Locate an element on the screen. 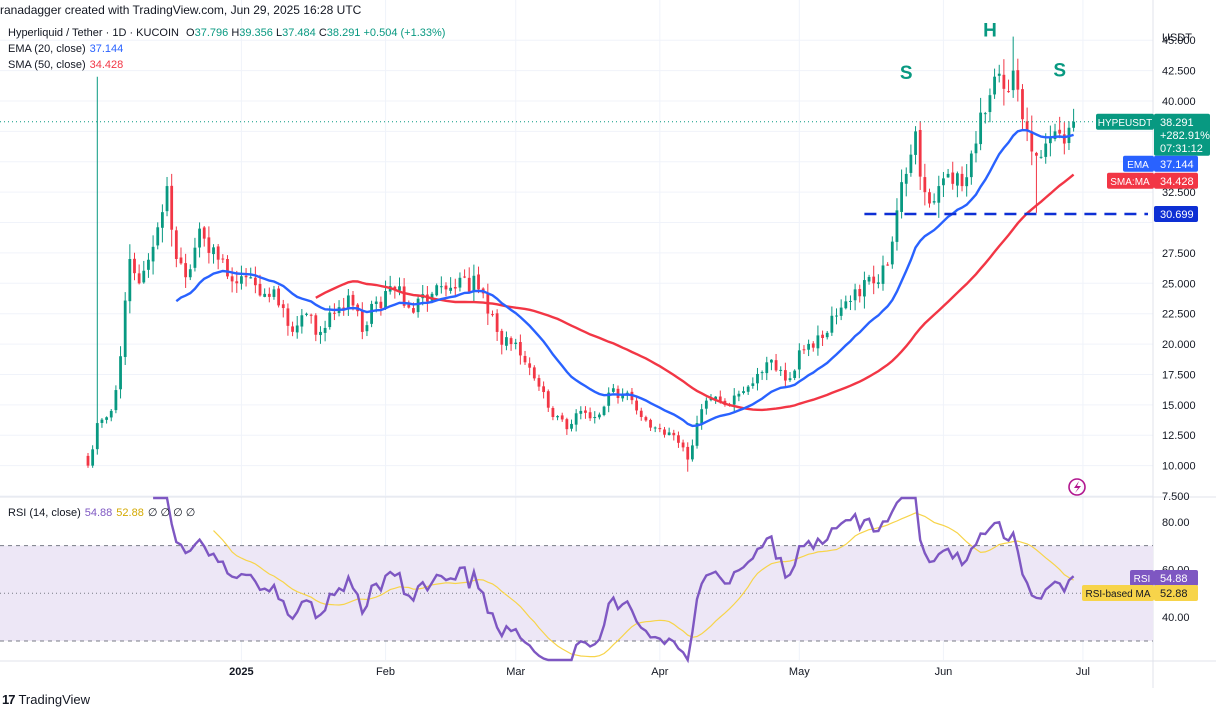  ema-badge is located at coordinates (1138, 163).